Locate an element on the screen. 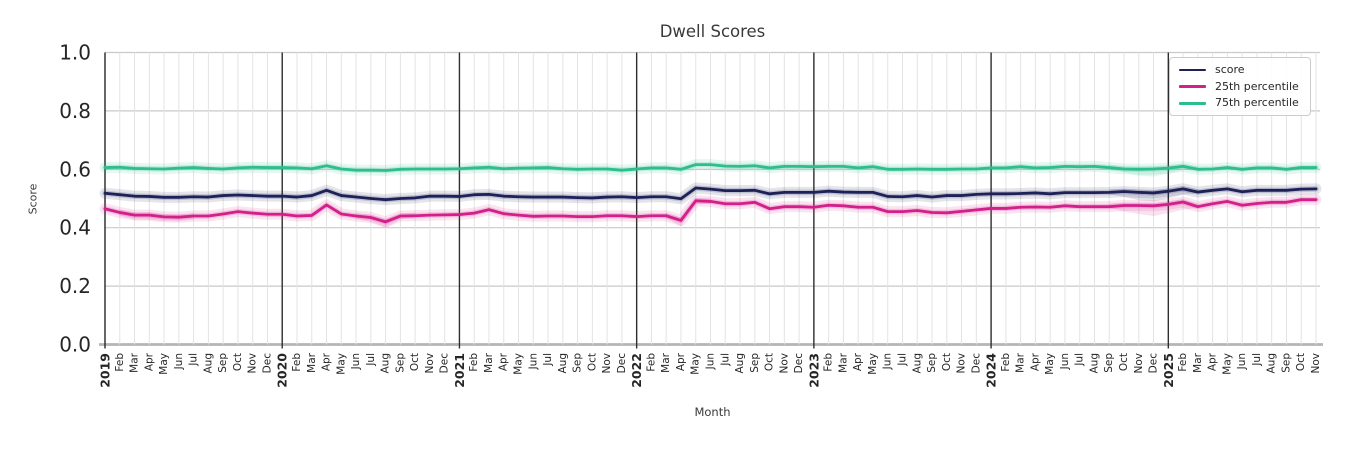 The image size is (1350, 450). x-tick-year-label: 2022 is located at coordinates (636, 370).